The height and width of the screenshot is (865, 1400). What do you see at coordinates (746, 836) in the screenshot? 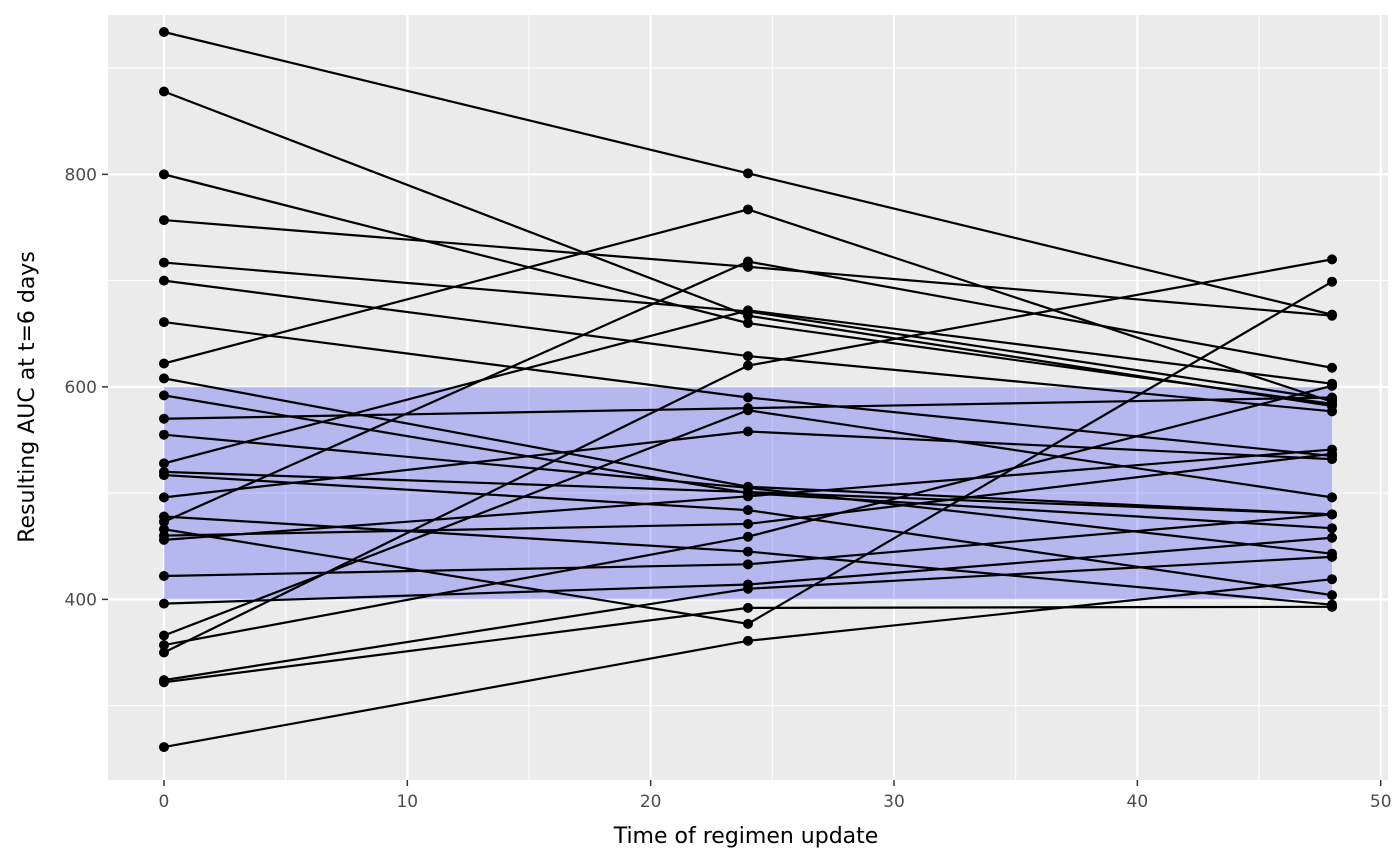
I see `x-axis-title: Time of regimen update` at bounding box center [746, 836].